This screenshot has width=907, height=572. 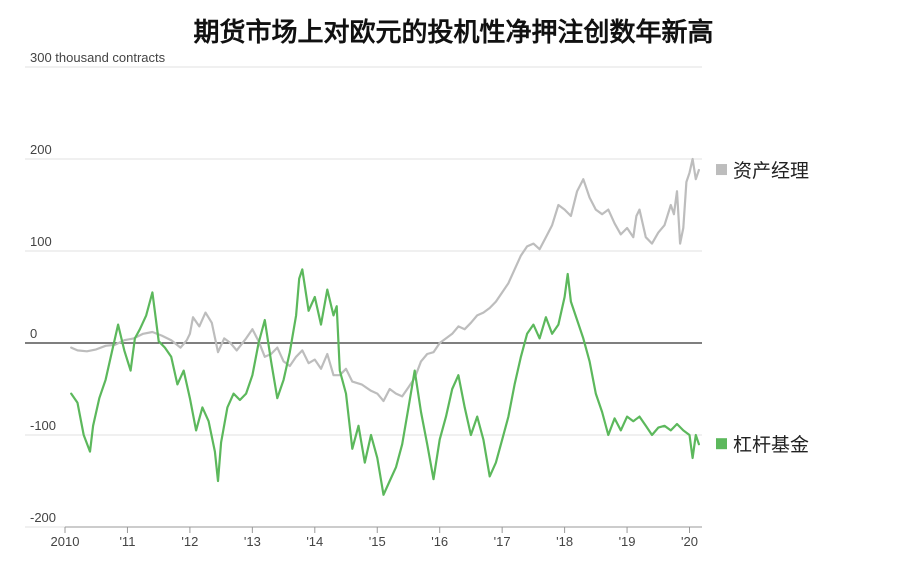 What do you see at coordinates (689, 541) in the screenshot?
I see `x-tick-label: '20` at bounding box center [689, 541].